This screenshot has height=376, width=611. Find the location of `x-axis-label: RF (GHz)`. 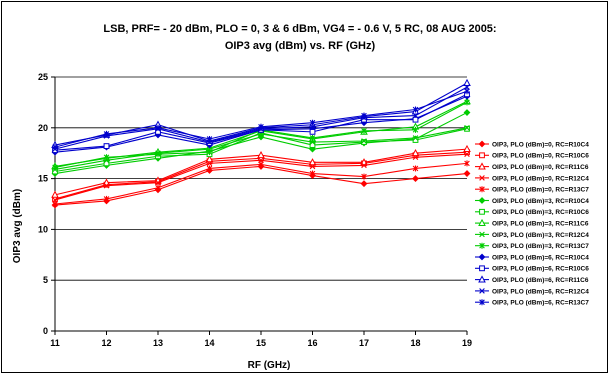

x-axis-label: RF (GHz) is located at coordinates (269, 365).